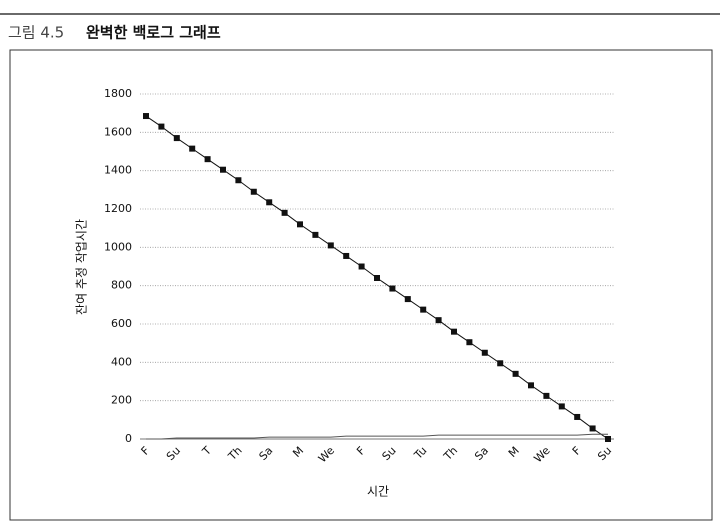 This screenshot has width=720, height=529. I want to click on y-tick-label: 1400, so click(118, 170).